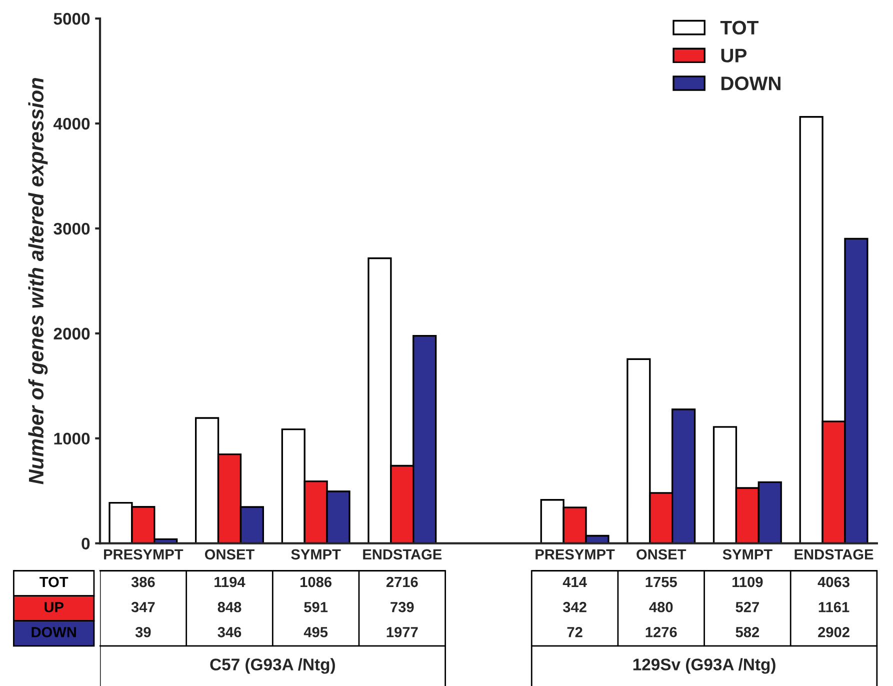 Image resolution: width=893 pixels, height=686 pixels. What do you see at coordinates (72, 228) in the screenshot?
I see `y-tick-label: 3000` at bounding box center [72, 228].